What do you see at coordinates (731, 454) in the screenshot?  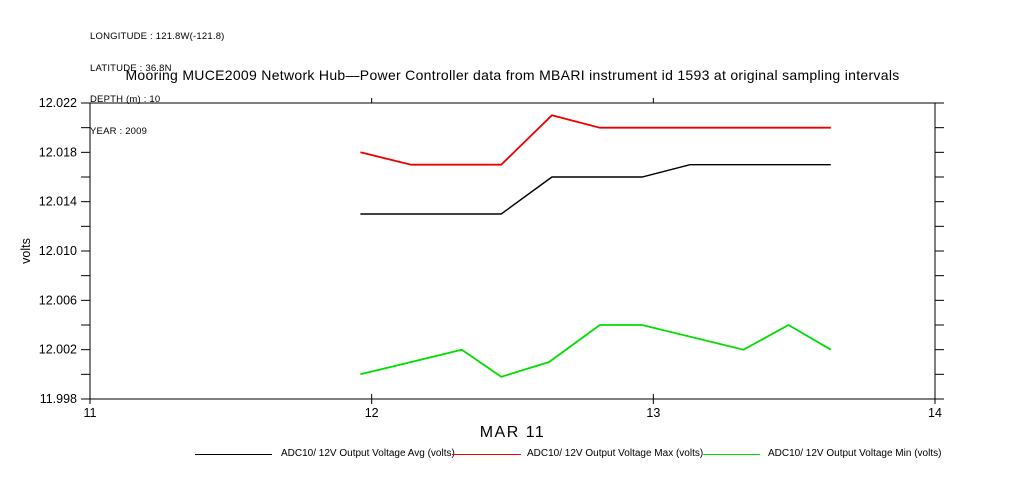 I see `legend-swatch-min-line` at bounding box center [731, 454].